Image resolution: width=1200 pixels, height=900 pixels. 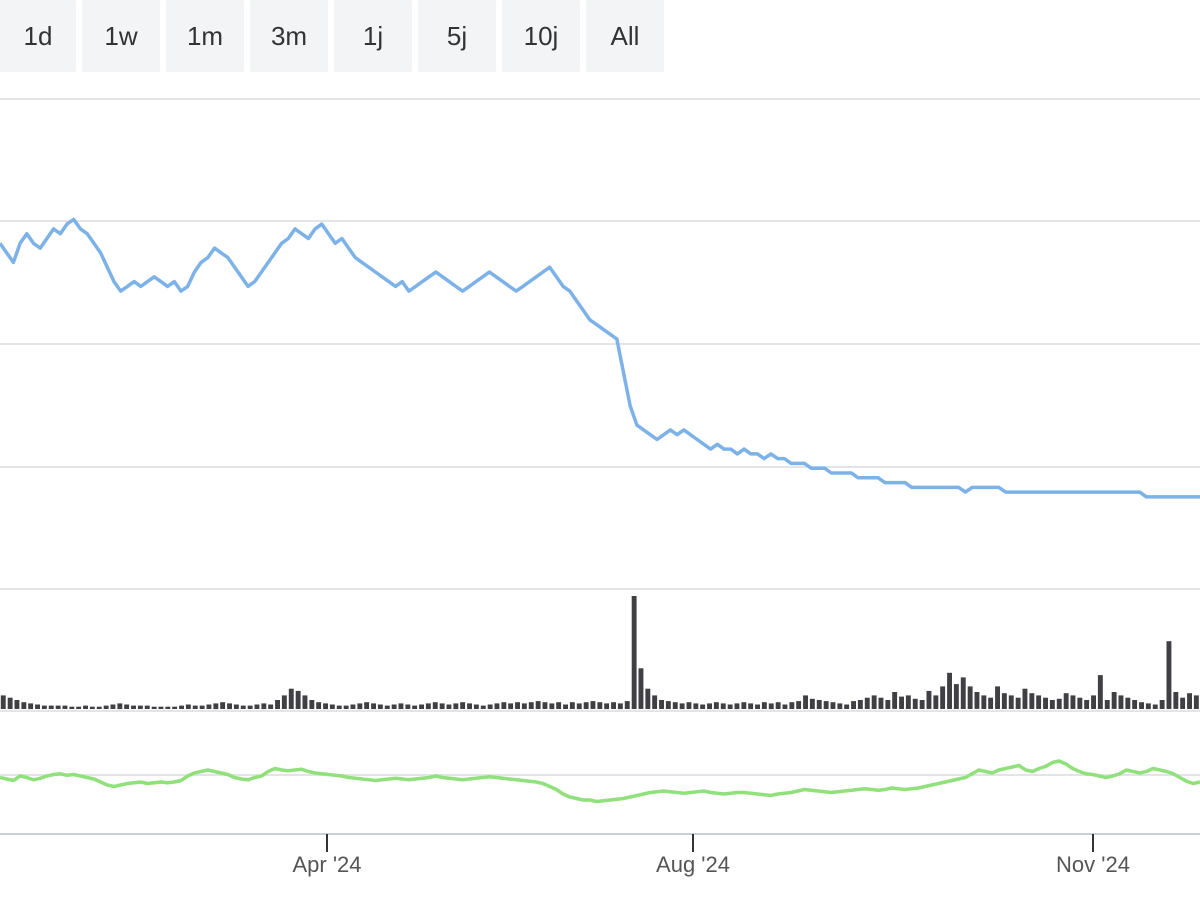 I want to click on range-button-1d: 1d, so click(x=38, y=36).